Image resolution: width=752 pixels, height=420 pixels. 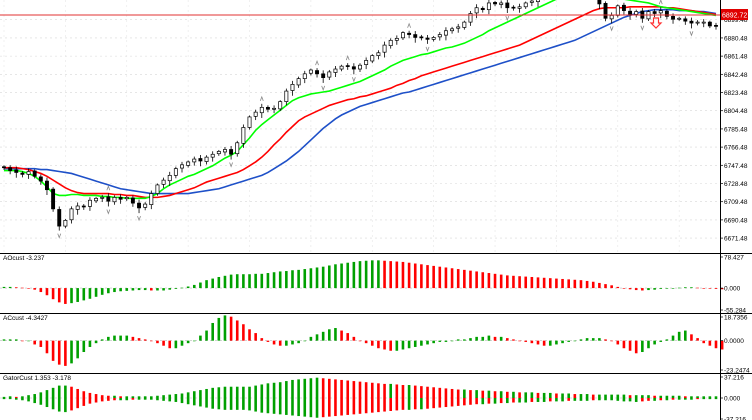 What do you see at coordinates (375, 345) in the screenshot?
I see `accust-pane: ACcust -4.3427 18.7356 0.0000 -23.2474` at bounding box center [375, 345].